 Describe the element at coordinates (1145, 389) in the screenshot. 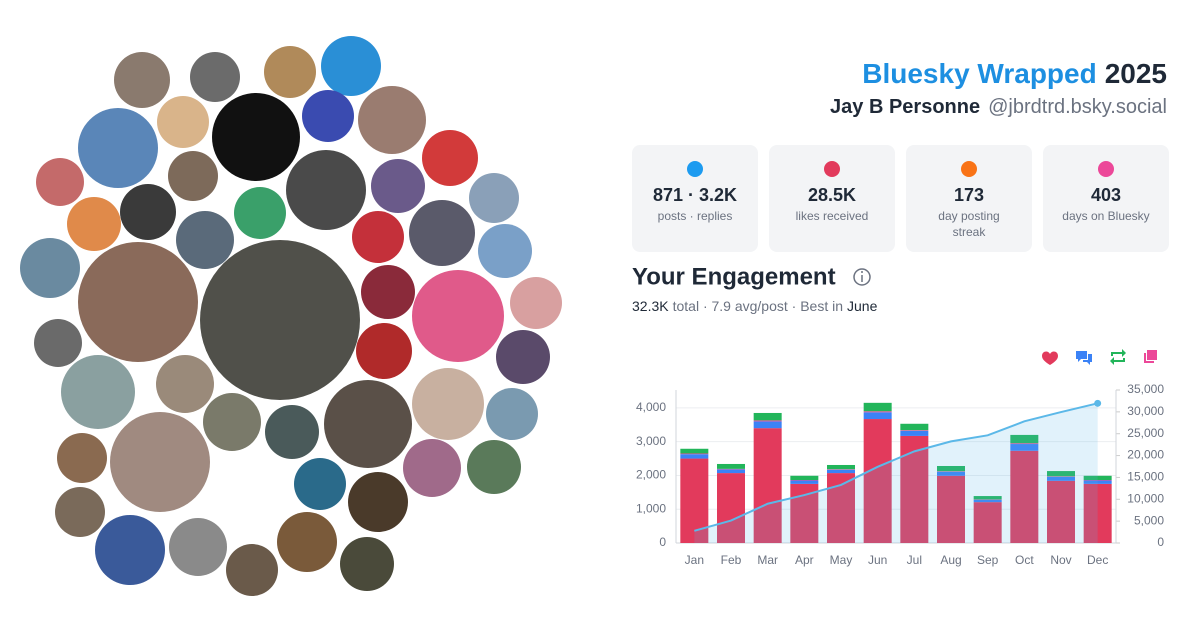

I see `y2-tick-label: 35,000` at that location.